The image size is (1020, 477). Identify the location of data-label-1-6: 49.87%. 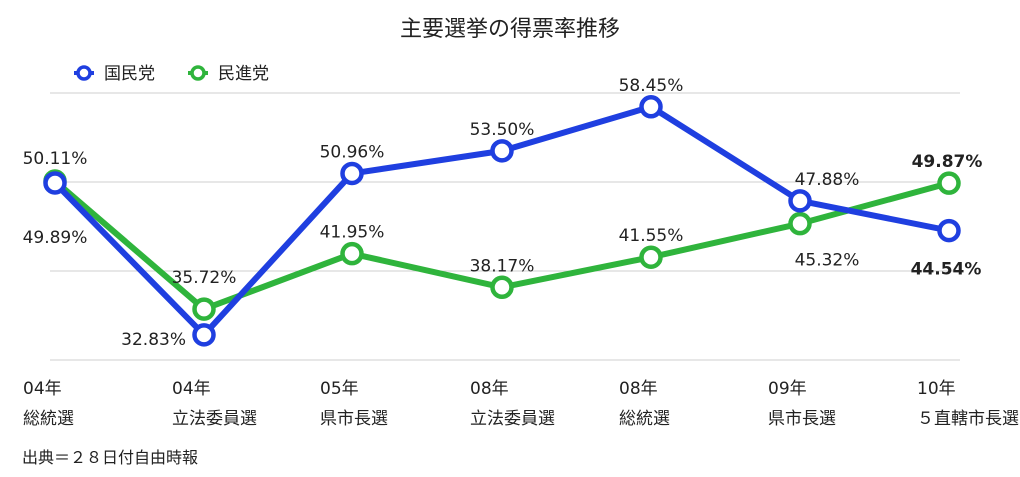
(947, 162).